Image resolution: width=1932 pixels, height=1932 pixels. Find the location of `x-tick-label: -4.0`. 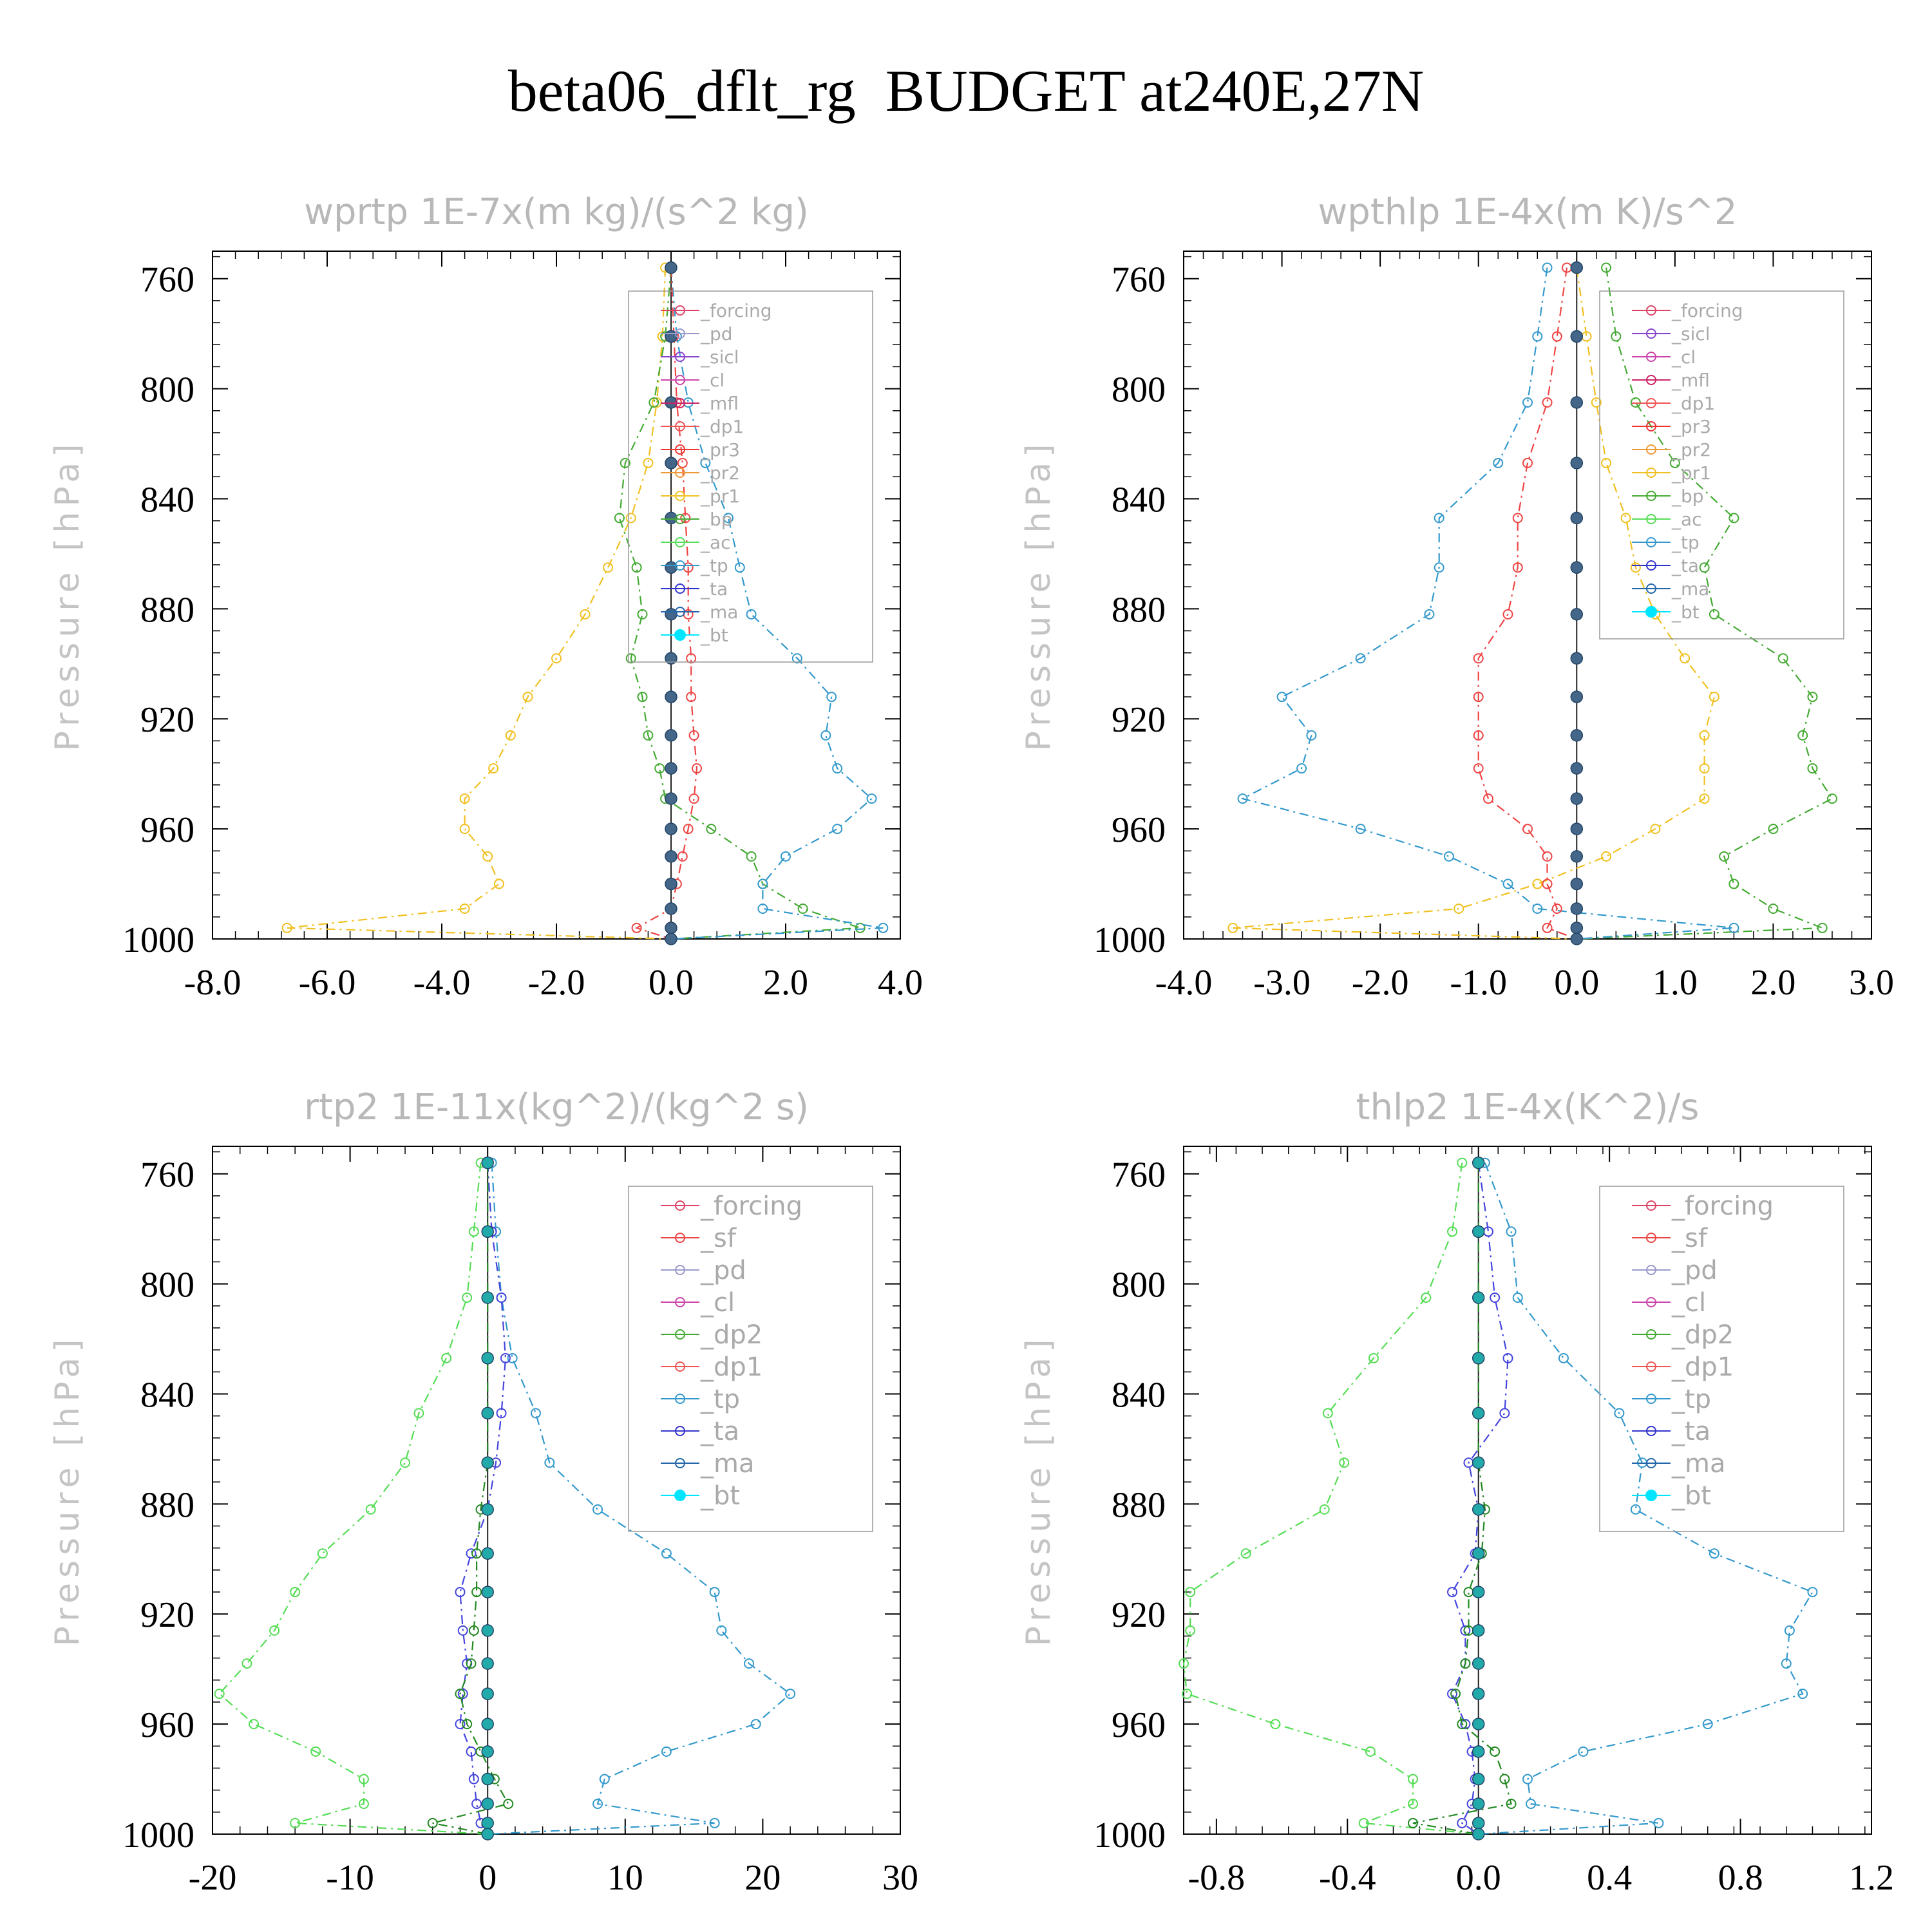

x-tick-label: -4.0 is located at coordinates (442, 983).